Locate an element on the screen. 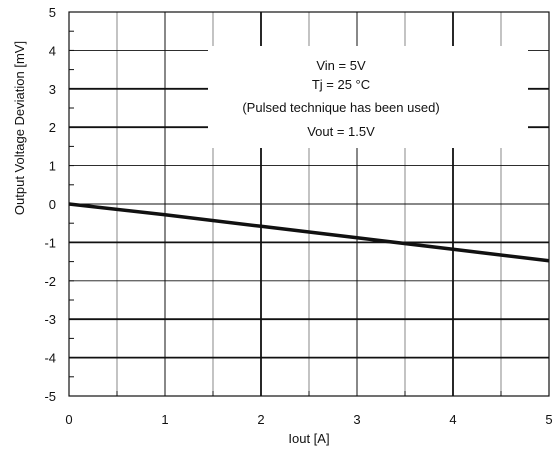 Image resolution: width=555 pixels, height=449 pixels. y-tick-label: 4 is located at coordinates (52, 50).